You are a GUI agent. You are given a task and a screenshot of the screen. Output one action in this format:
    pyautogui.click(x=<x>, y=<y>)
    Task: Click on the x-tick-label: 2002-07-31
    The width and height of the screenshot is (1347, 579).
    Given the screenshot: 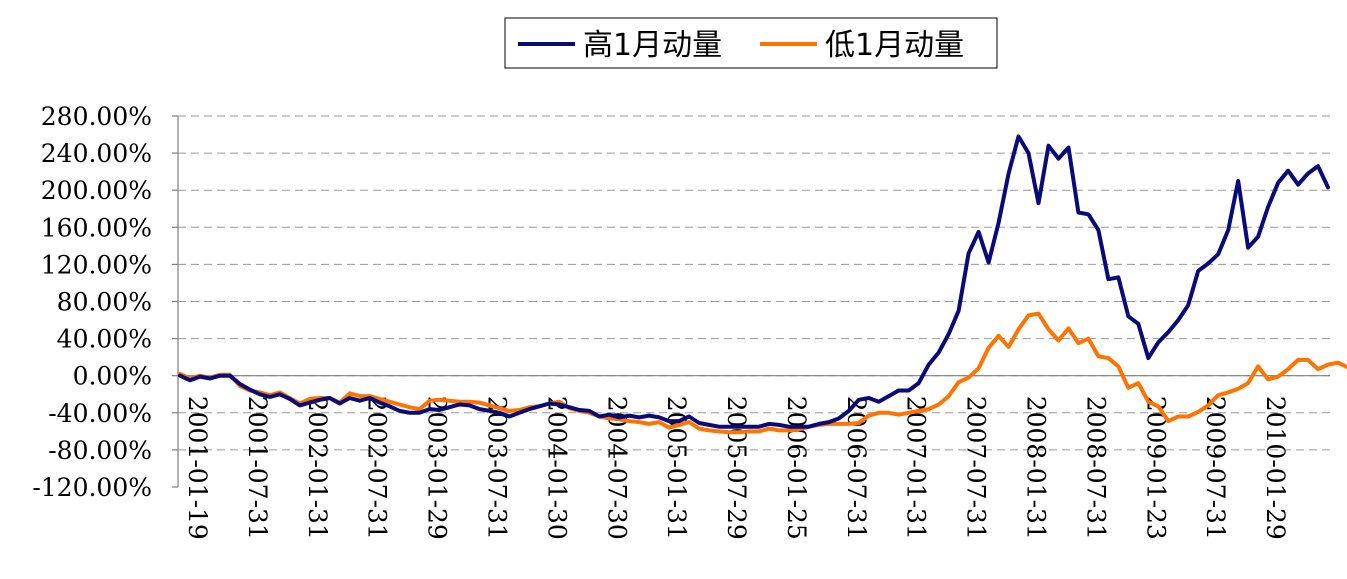 What is the action you would take?
    pyautogui.click(x=377, y=468)
    